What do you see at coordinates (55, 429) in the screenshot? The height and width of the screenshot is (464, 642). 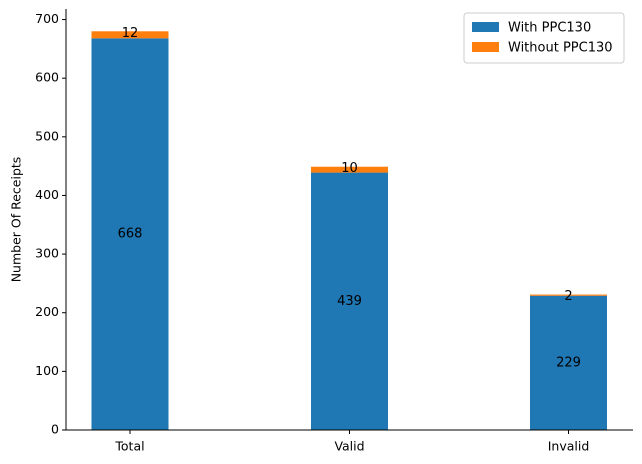 I see `y-tick-label: 0` at bounding box center [55, 429].